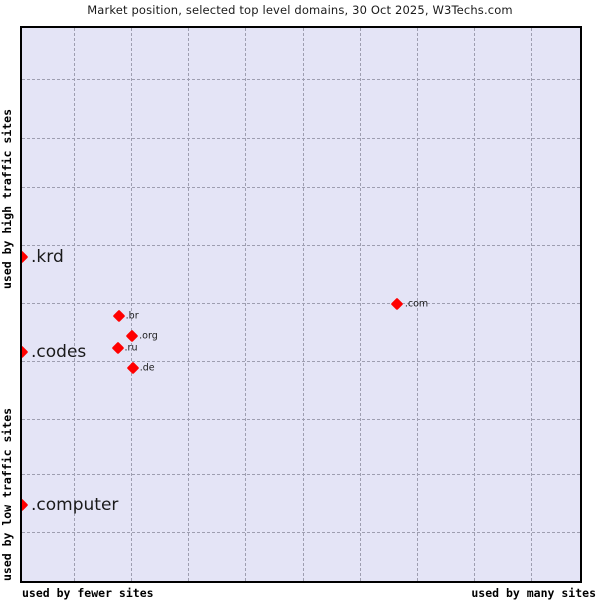 This screenshot has height=600, width=600. What do you see at coordinates (59, 351) in the screenshot?
I see `data-point-label: .codes` at bounding box center [59, 351].